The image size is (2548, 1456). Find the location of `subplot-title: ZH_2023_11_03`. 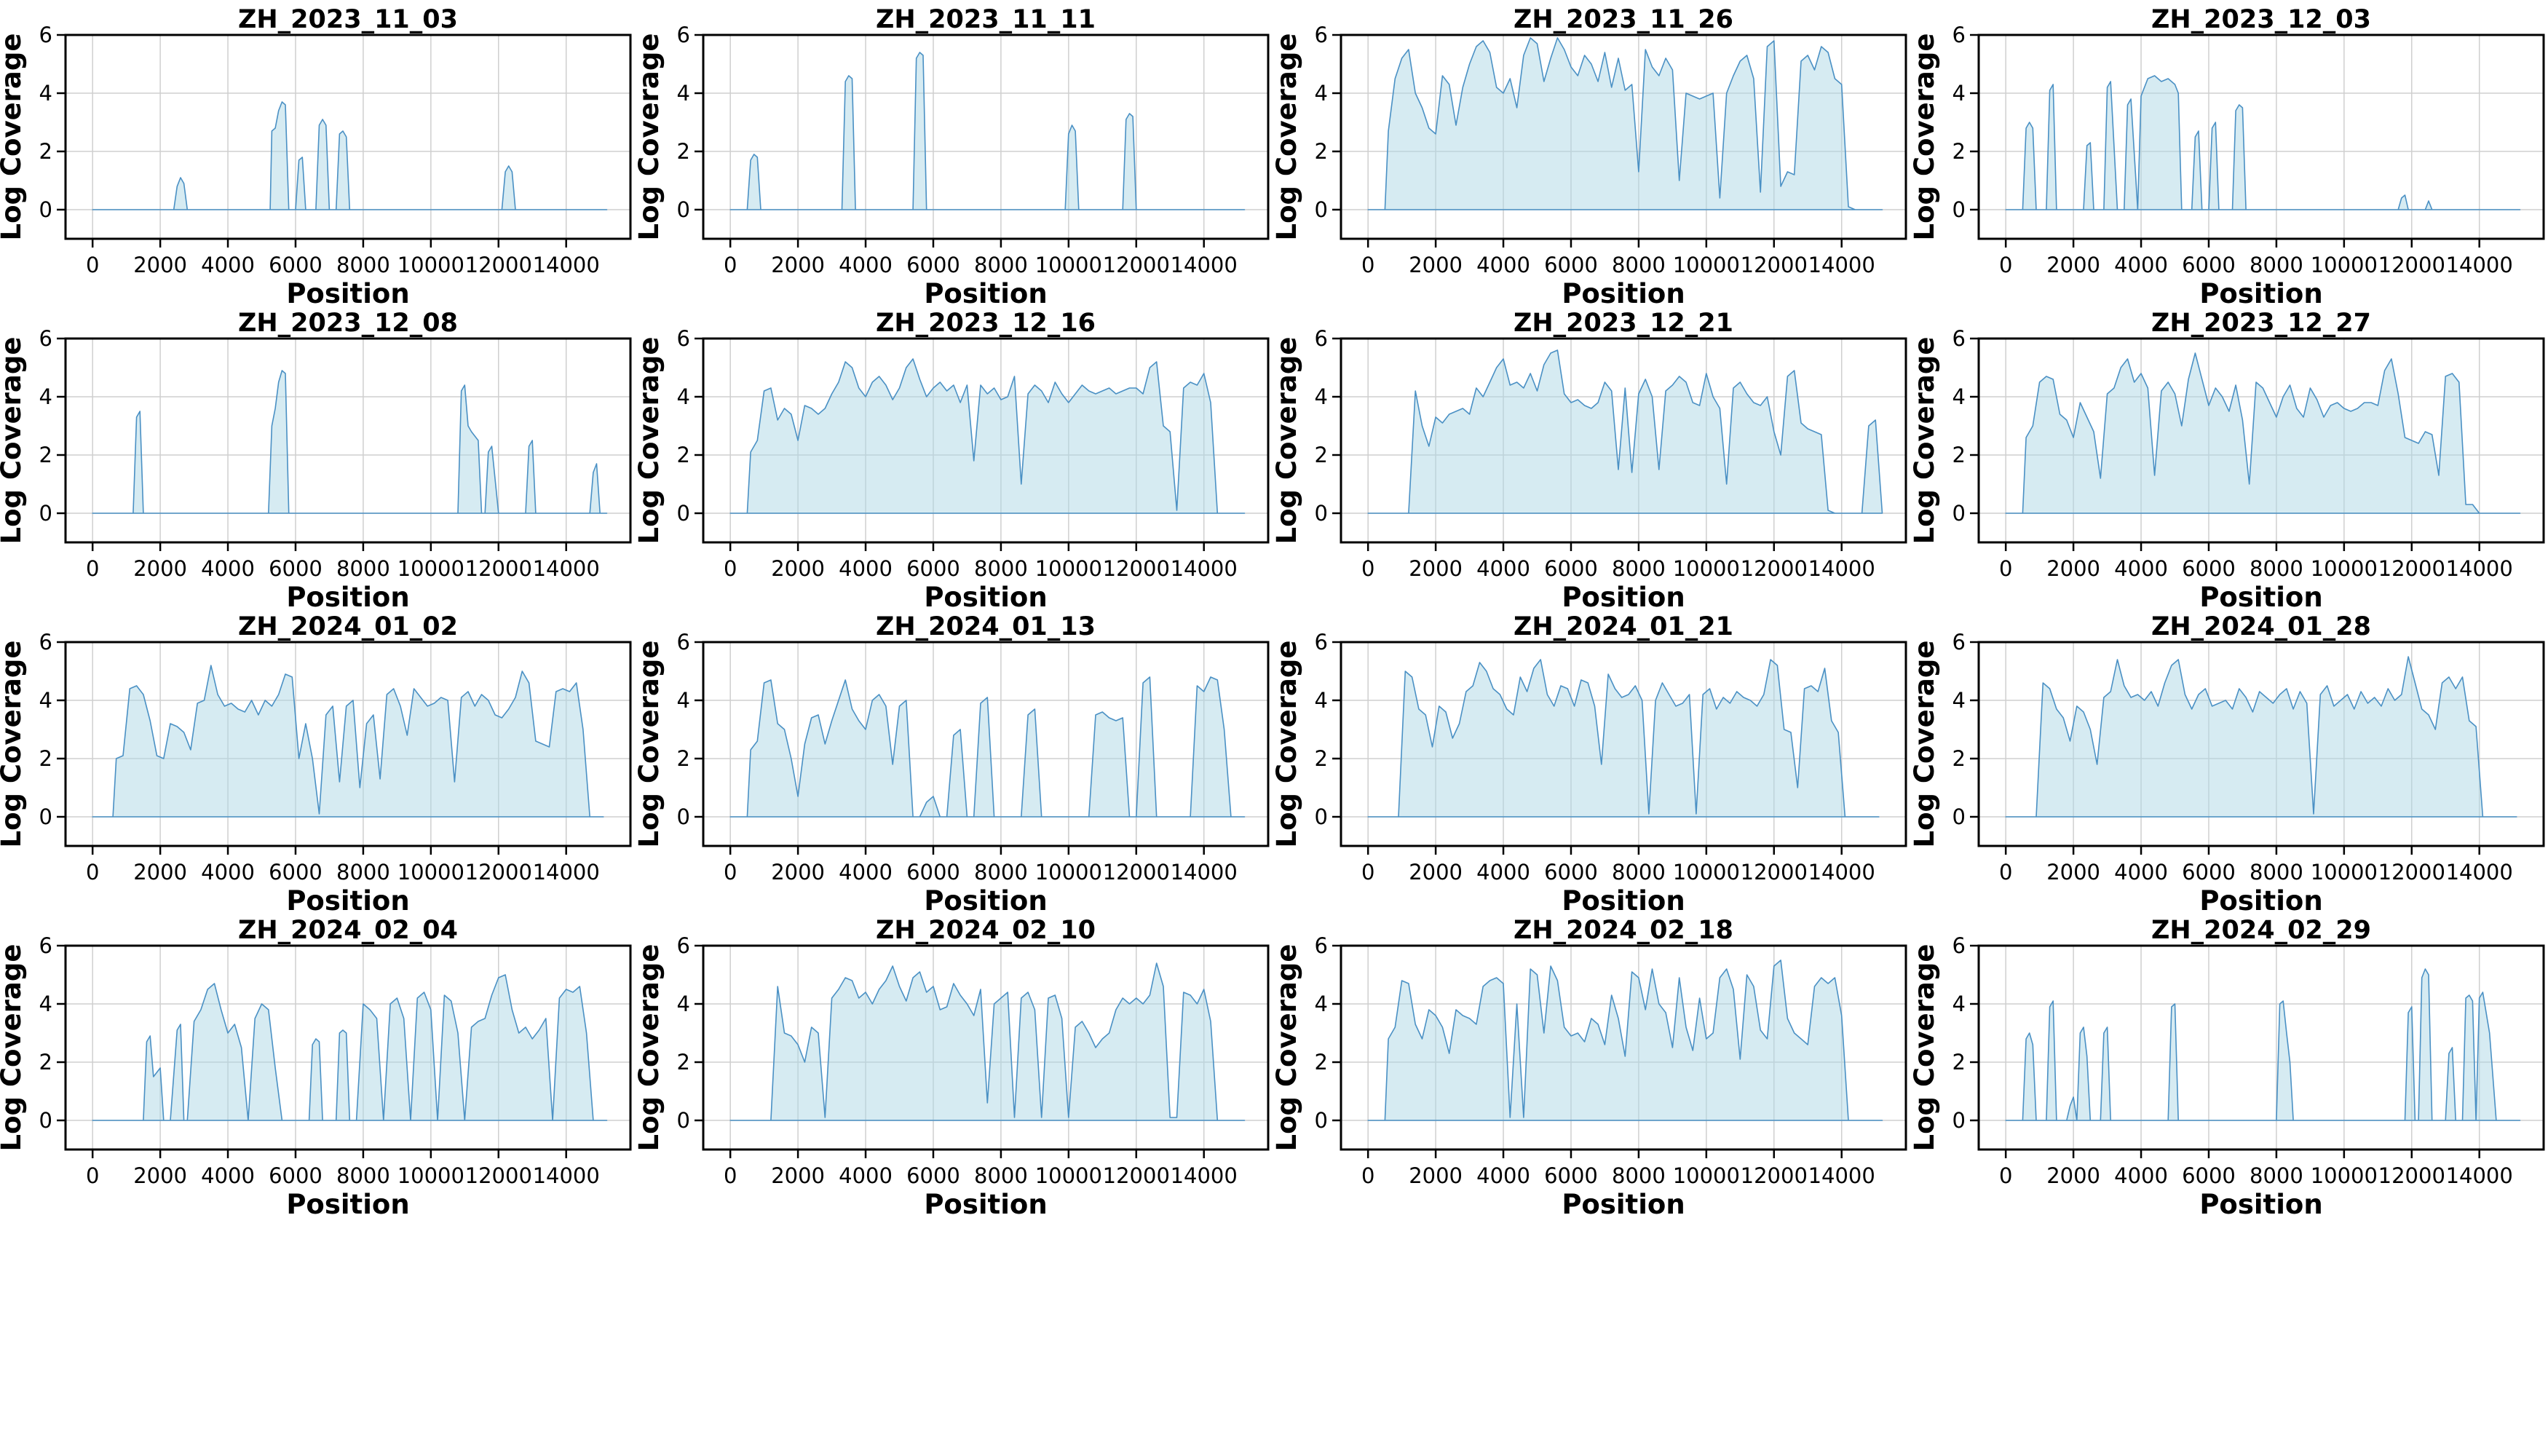

subplot-title: ZH_2023_11_03 is located at coordinates (348, 19).